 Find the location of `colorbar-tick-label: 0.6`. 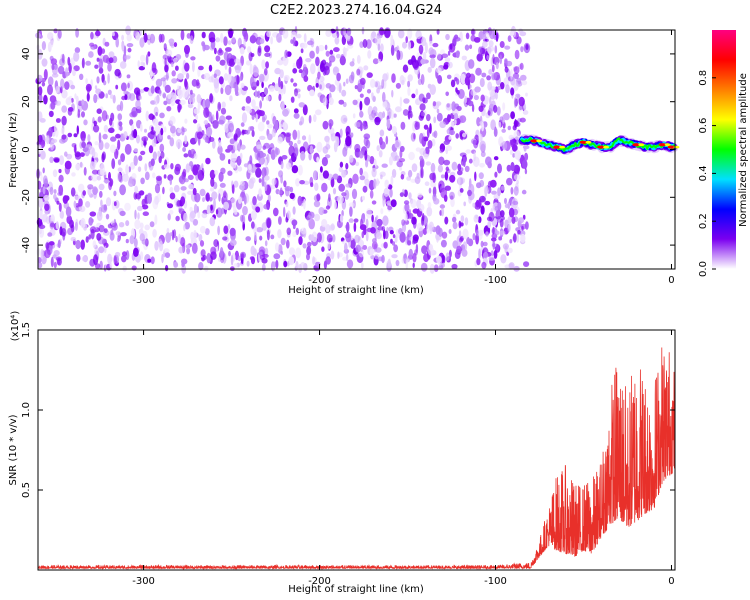

colorbar-tick-label: 0.6 is located at coordinates (703, 126).